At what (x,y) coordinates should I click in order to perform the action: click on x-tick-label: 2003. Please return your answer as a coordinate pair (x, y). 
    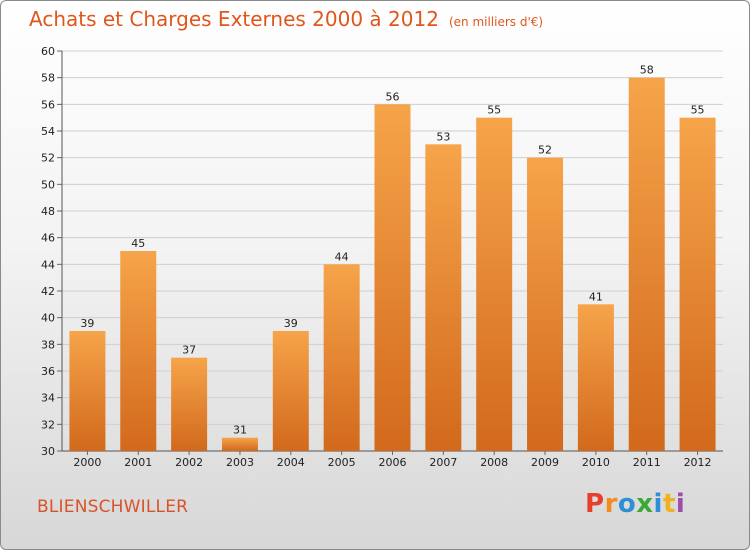
    Looking at the image, I should click on (240, 462).